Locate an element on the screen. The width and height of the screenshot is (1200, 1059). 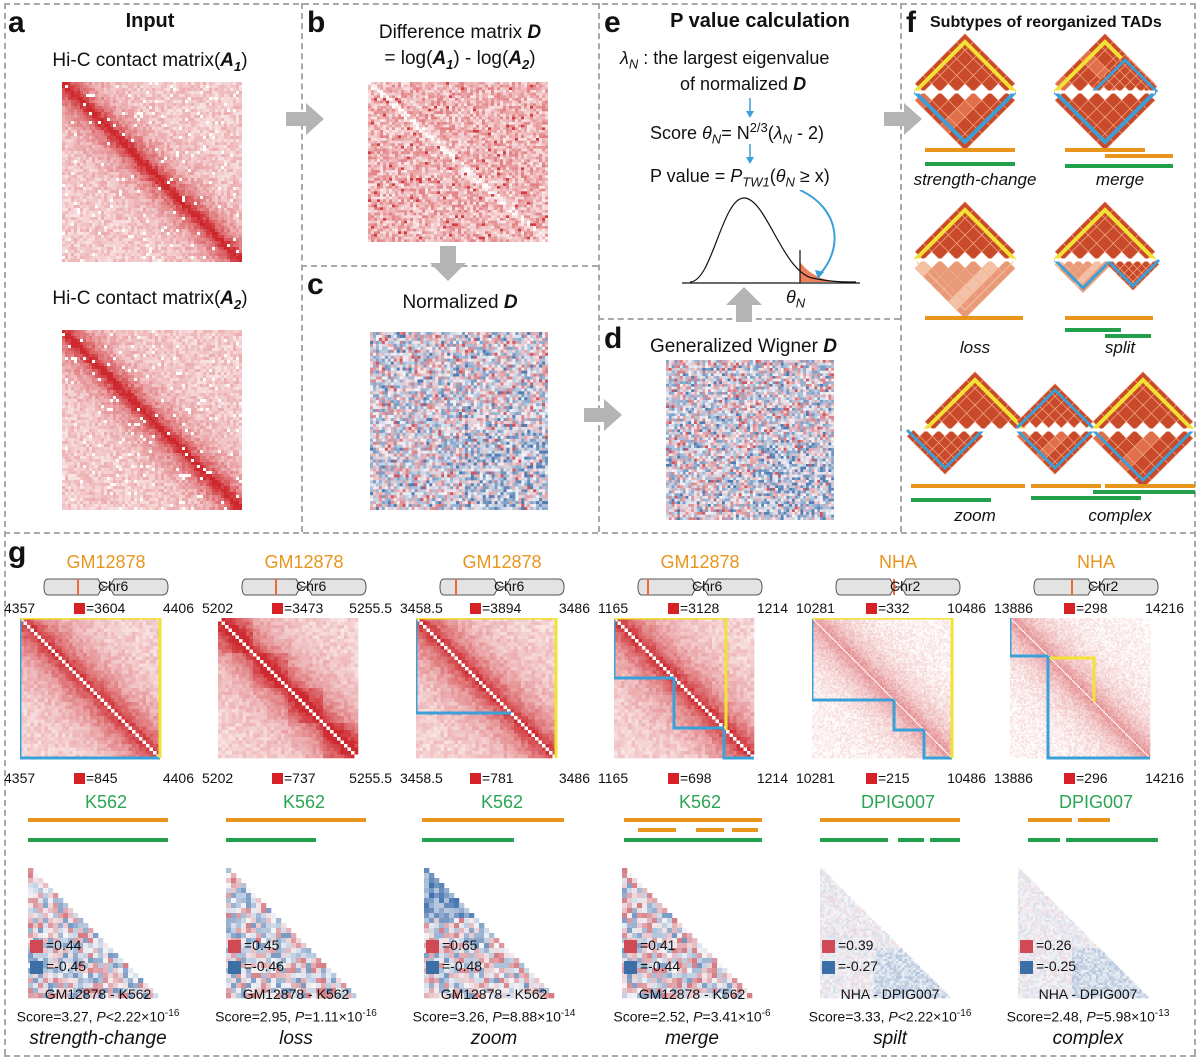
legend-value-negative: =-0.45 is located at coordinates (66, 966).